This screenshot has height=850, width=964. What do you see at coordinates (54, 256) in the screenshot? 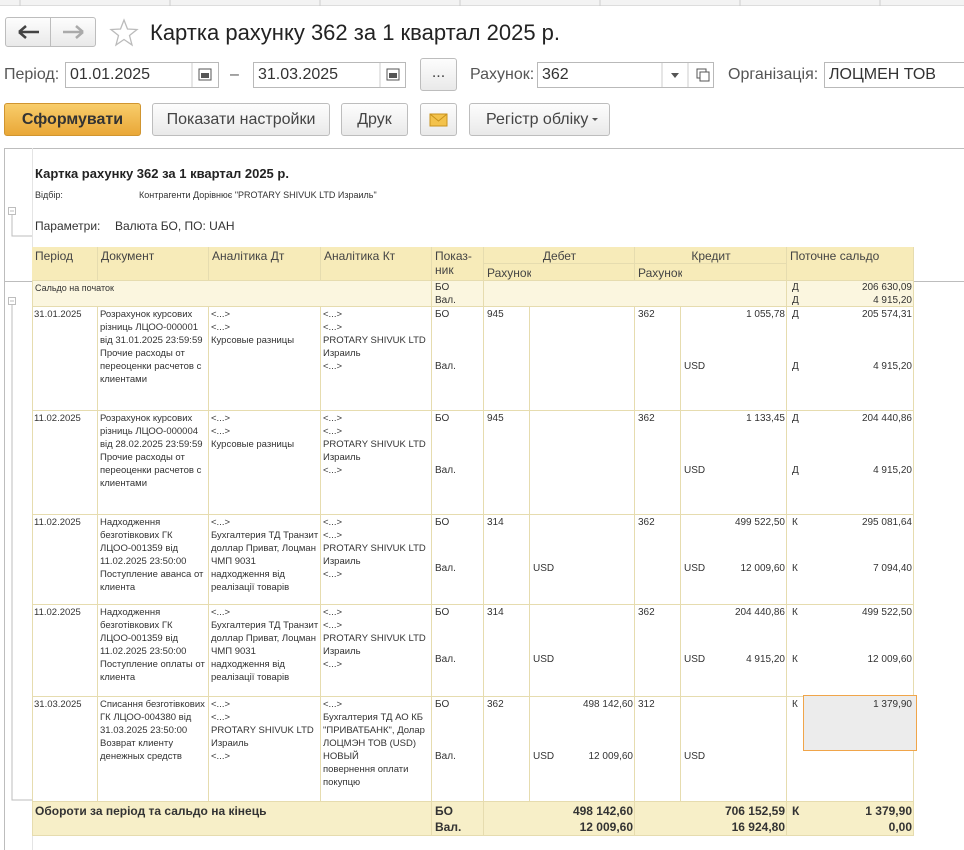
I see `header-period: Період` at bounding box center [54, 256].